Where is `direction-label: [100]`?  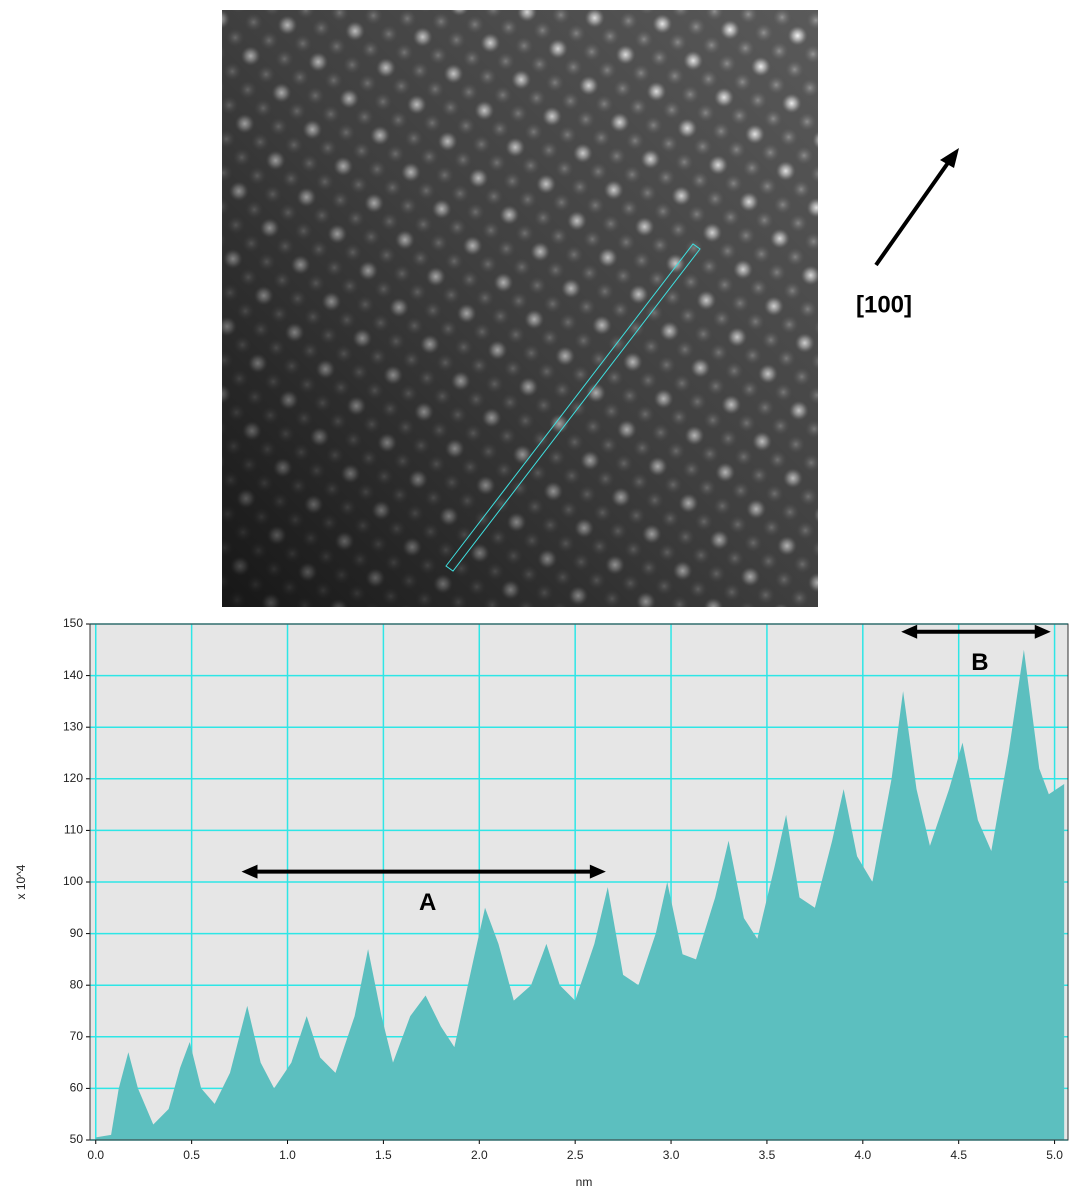
direction-label: [100] is located at coordinates (884, 304).